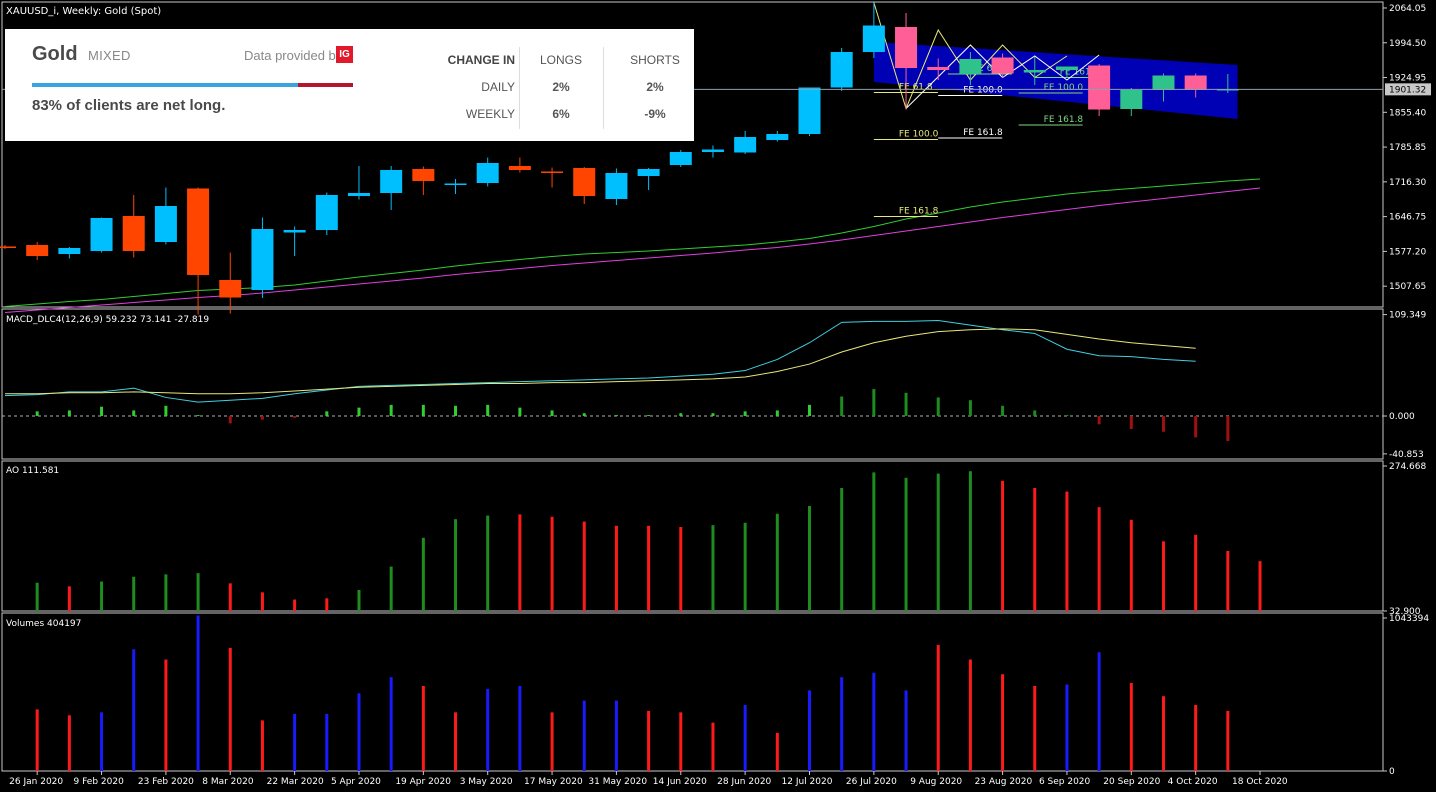 The image size is (1436, 792). Describe the element at coordinates (129, 105) in the screenshot. I see `net-long-text: 83% of clients are net long.` at that location.